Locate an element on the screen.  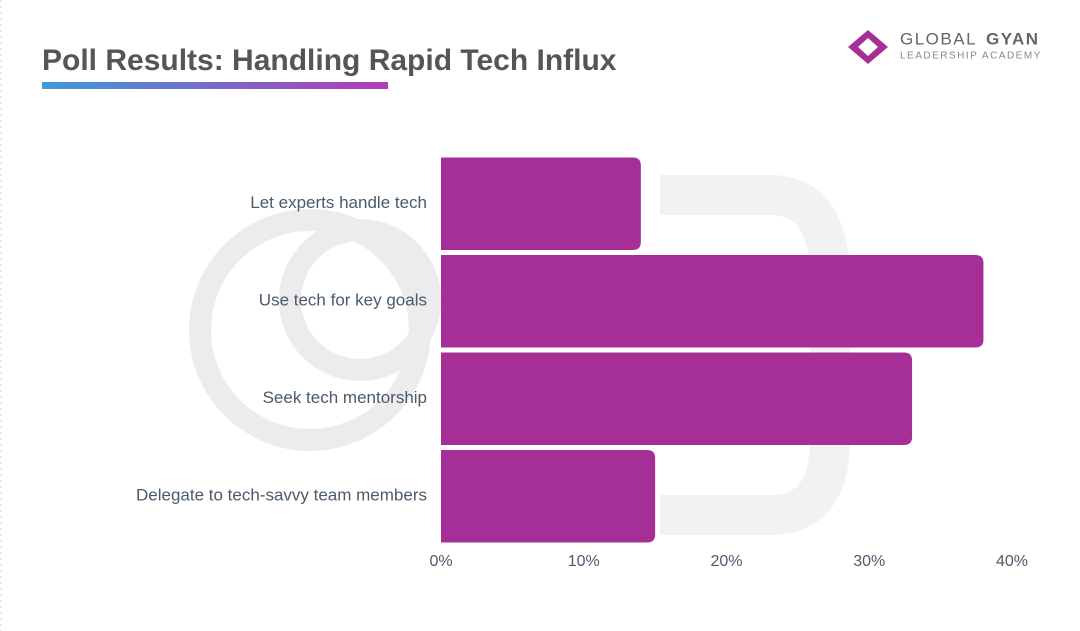
logo: GLOBAL GYAN LEADERSHIP ACADEMY is located at coordinates (945, 46).